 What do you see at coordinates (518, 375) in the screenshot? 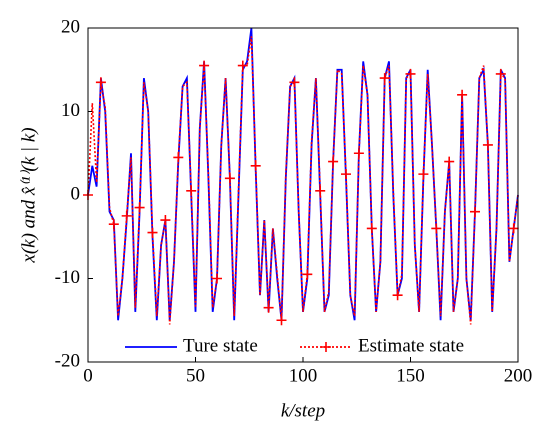
I see `x-tick-label: 200` at bounding box center [518, 375].